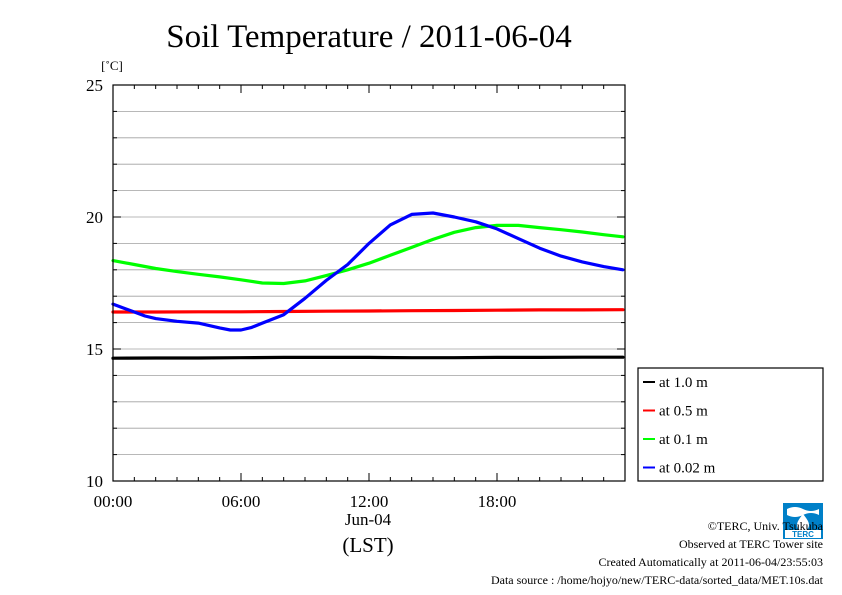 The image size is (842, 595). Describe the element at coordinates (687, 469) in the screenshot. I see `legend-label: at 0.02 m` at that location.